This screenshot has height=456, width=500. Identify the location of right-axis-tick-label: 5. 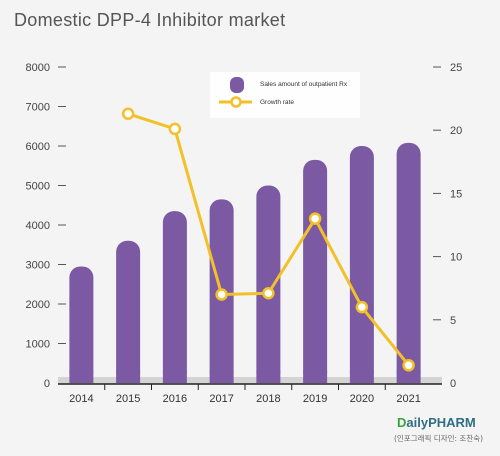
(453, 321).